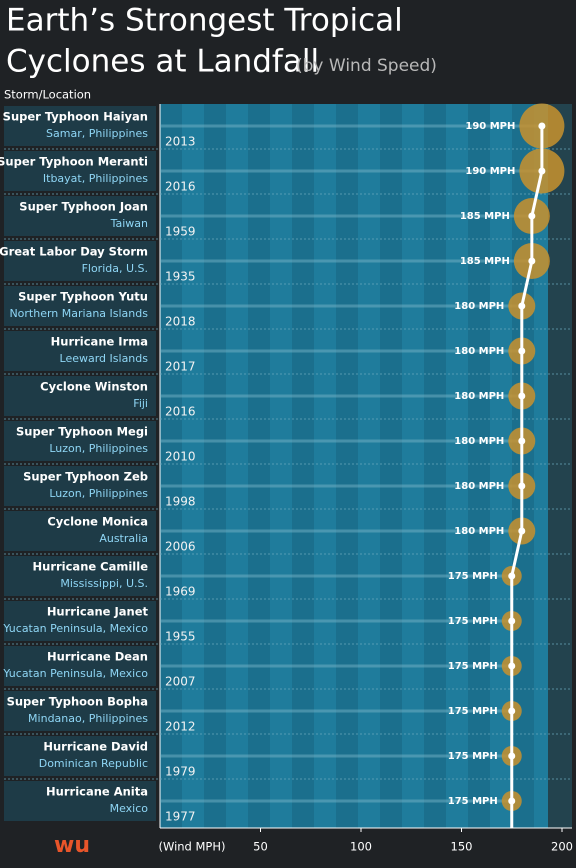  Describe the element at coordinates (140, 403) in the screenshot. I see `storm-location: Fiji` at that location.